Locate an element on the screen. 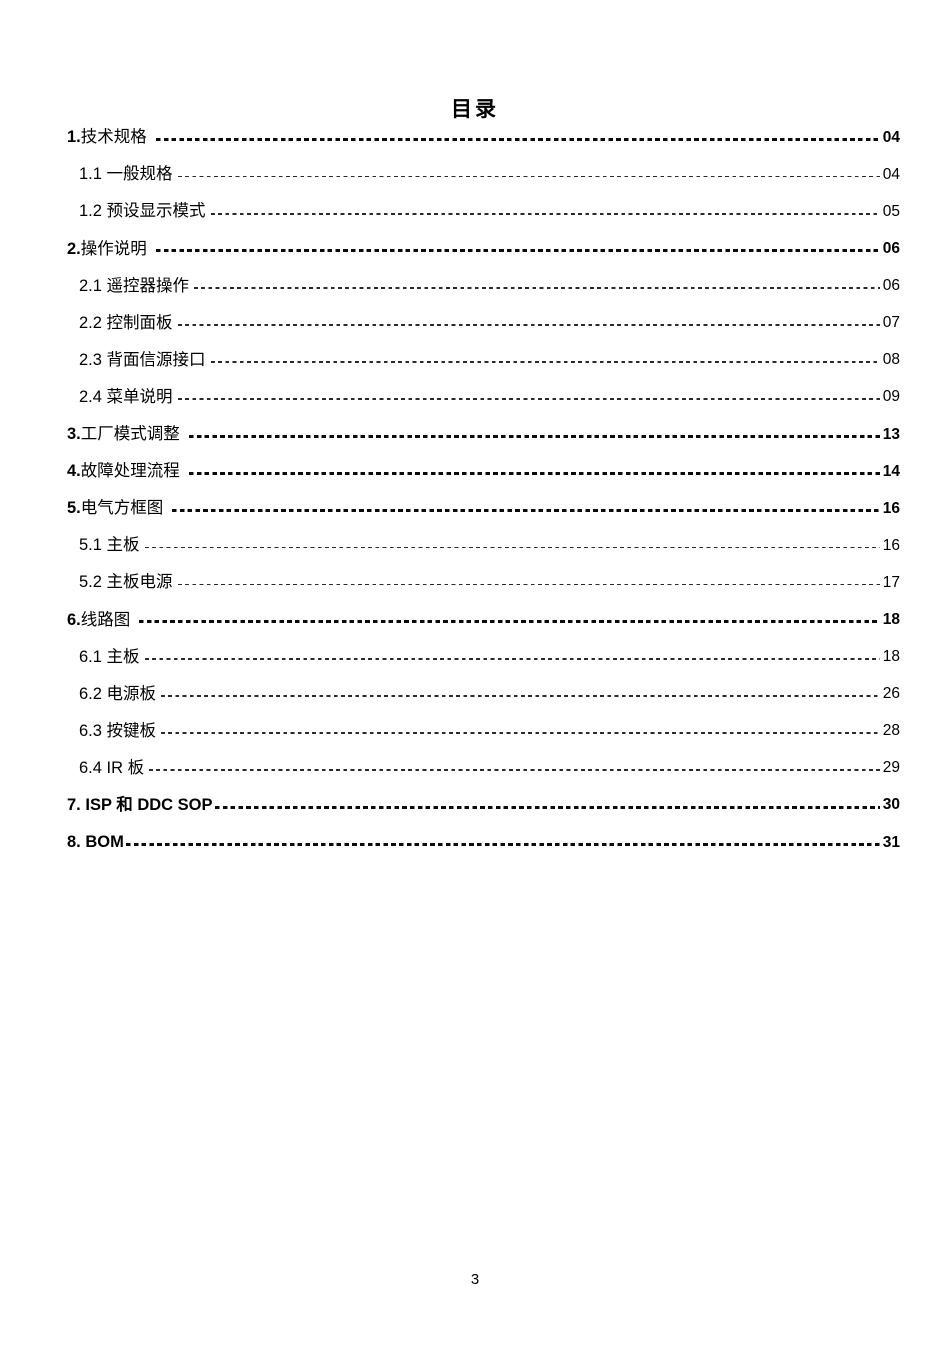 The height and width of the screenshot is (1345, 950). toc-entry-label: 1.技术规格 is located at coordinates (107, 137).